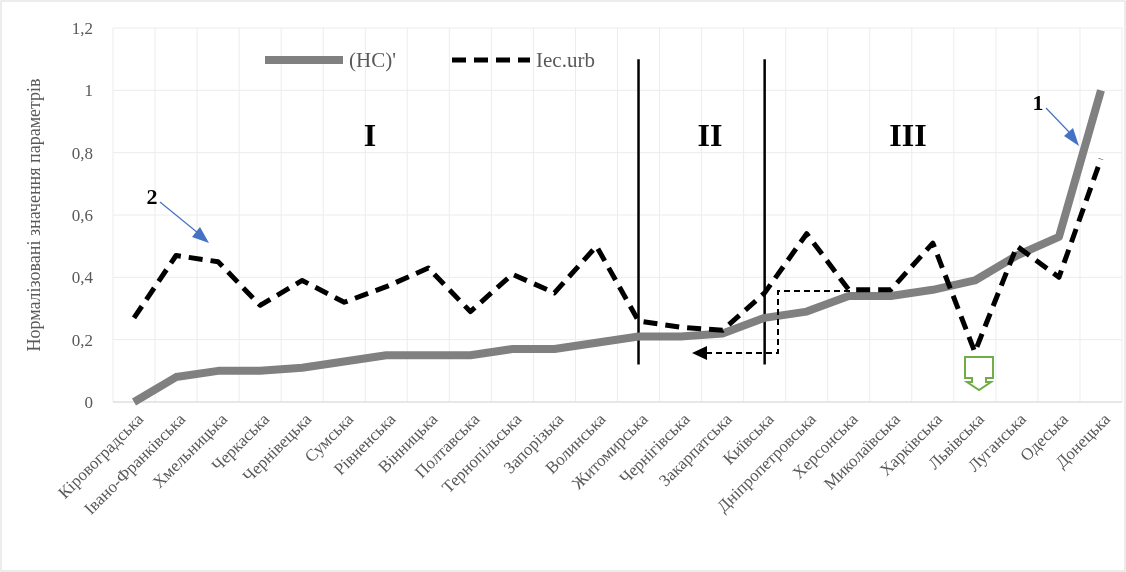 This screenshot has height=572, width=1126. What do you see at coordinates (82, 215) in the screenshot?
I see `y-tick-label: 0,6` at bounding box center [82, 215].